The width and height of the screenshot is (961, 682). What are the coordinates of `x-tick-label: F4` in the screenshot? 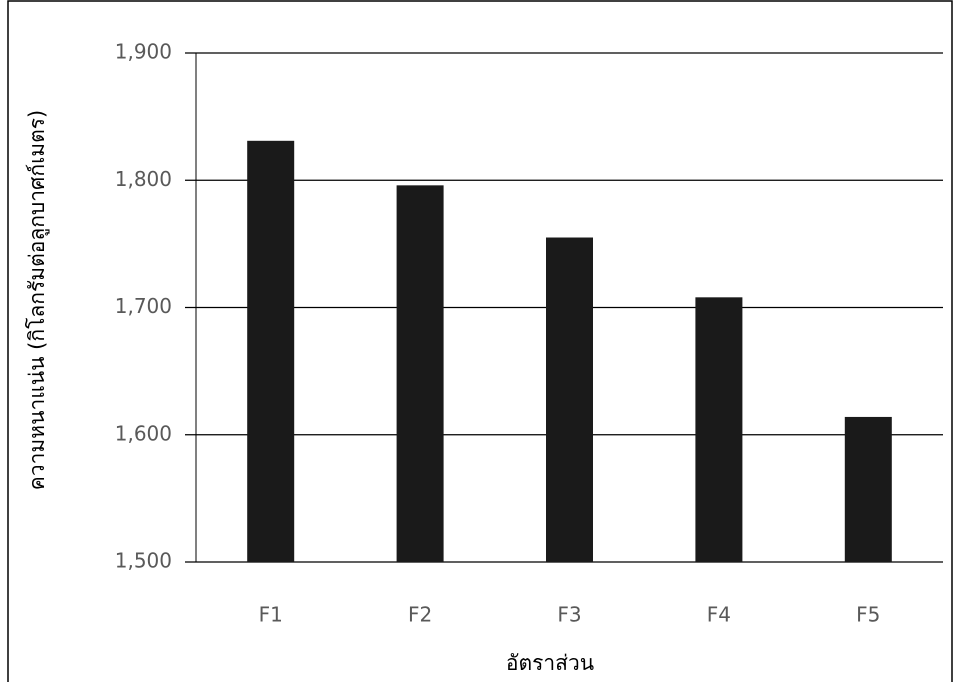 It's located at (719, 615).